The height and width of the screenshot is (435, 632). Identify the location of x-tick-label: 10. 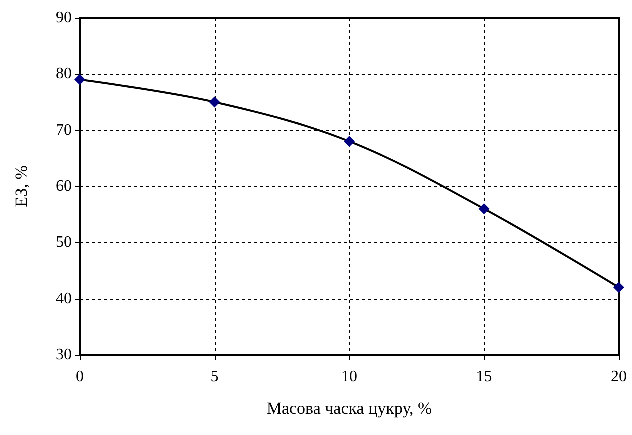
(350, 377).